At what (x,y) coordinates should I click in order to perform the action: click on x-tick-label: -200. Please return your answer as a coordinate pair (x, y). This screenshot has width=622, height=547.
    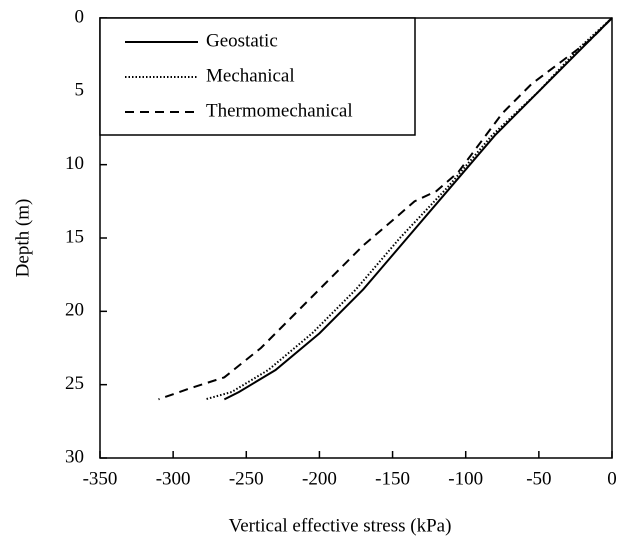
    Looking at the image, I should click on (319, 478).